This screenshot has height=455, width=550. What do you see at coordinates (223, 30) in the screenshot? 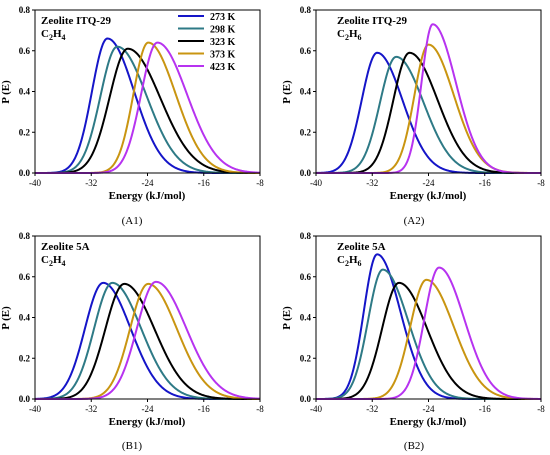
I see `legend-label: 298 K` at bounding box center [223, 30].